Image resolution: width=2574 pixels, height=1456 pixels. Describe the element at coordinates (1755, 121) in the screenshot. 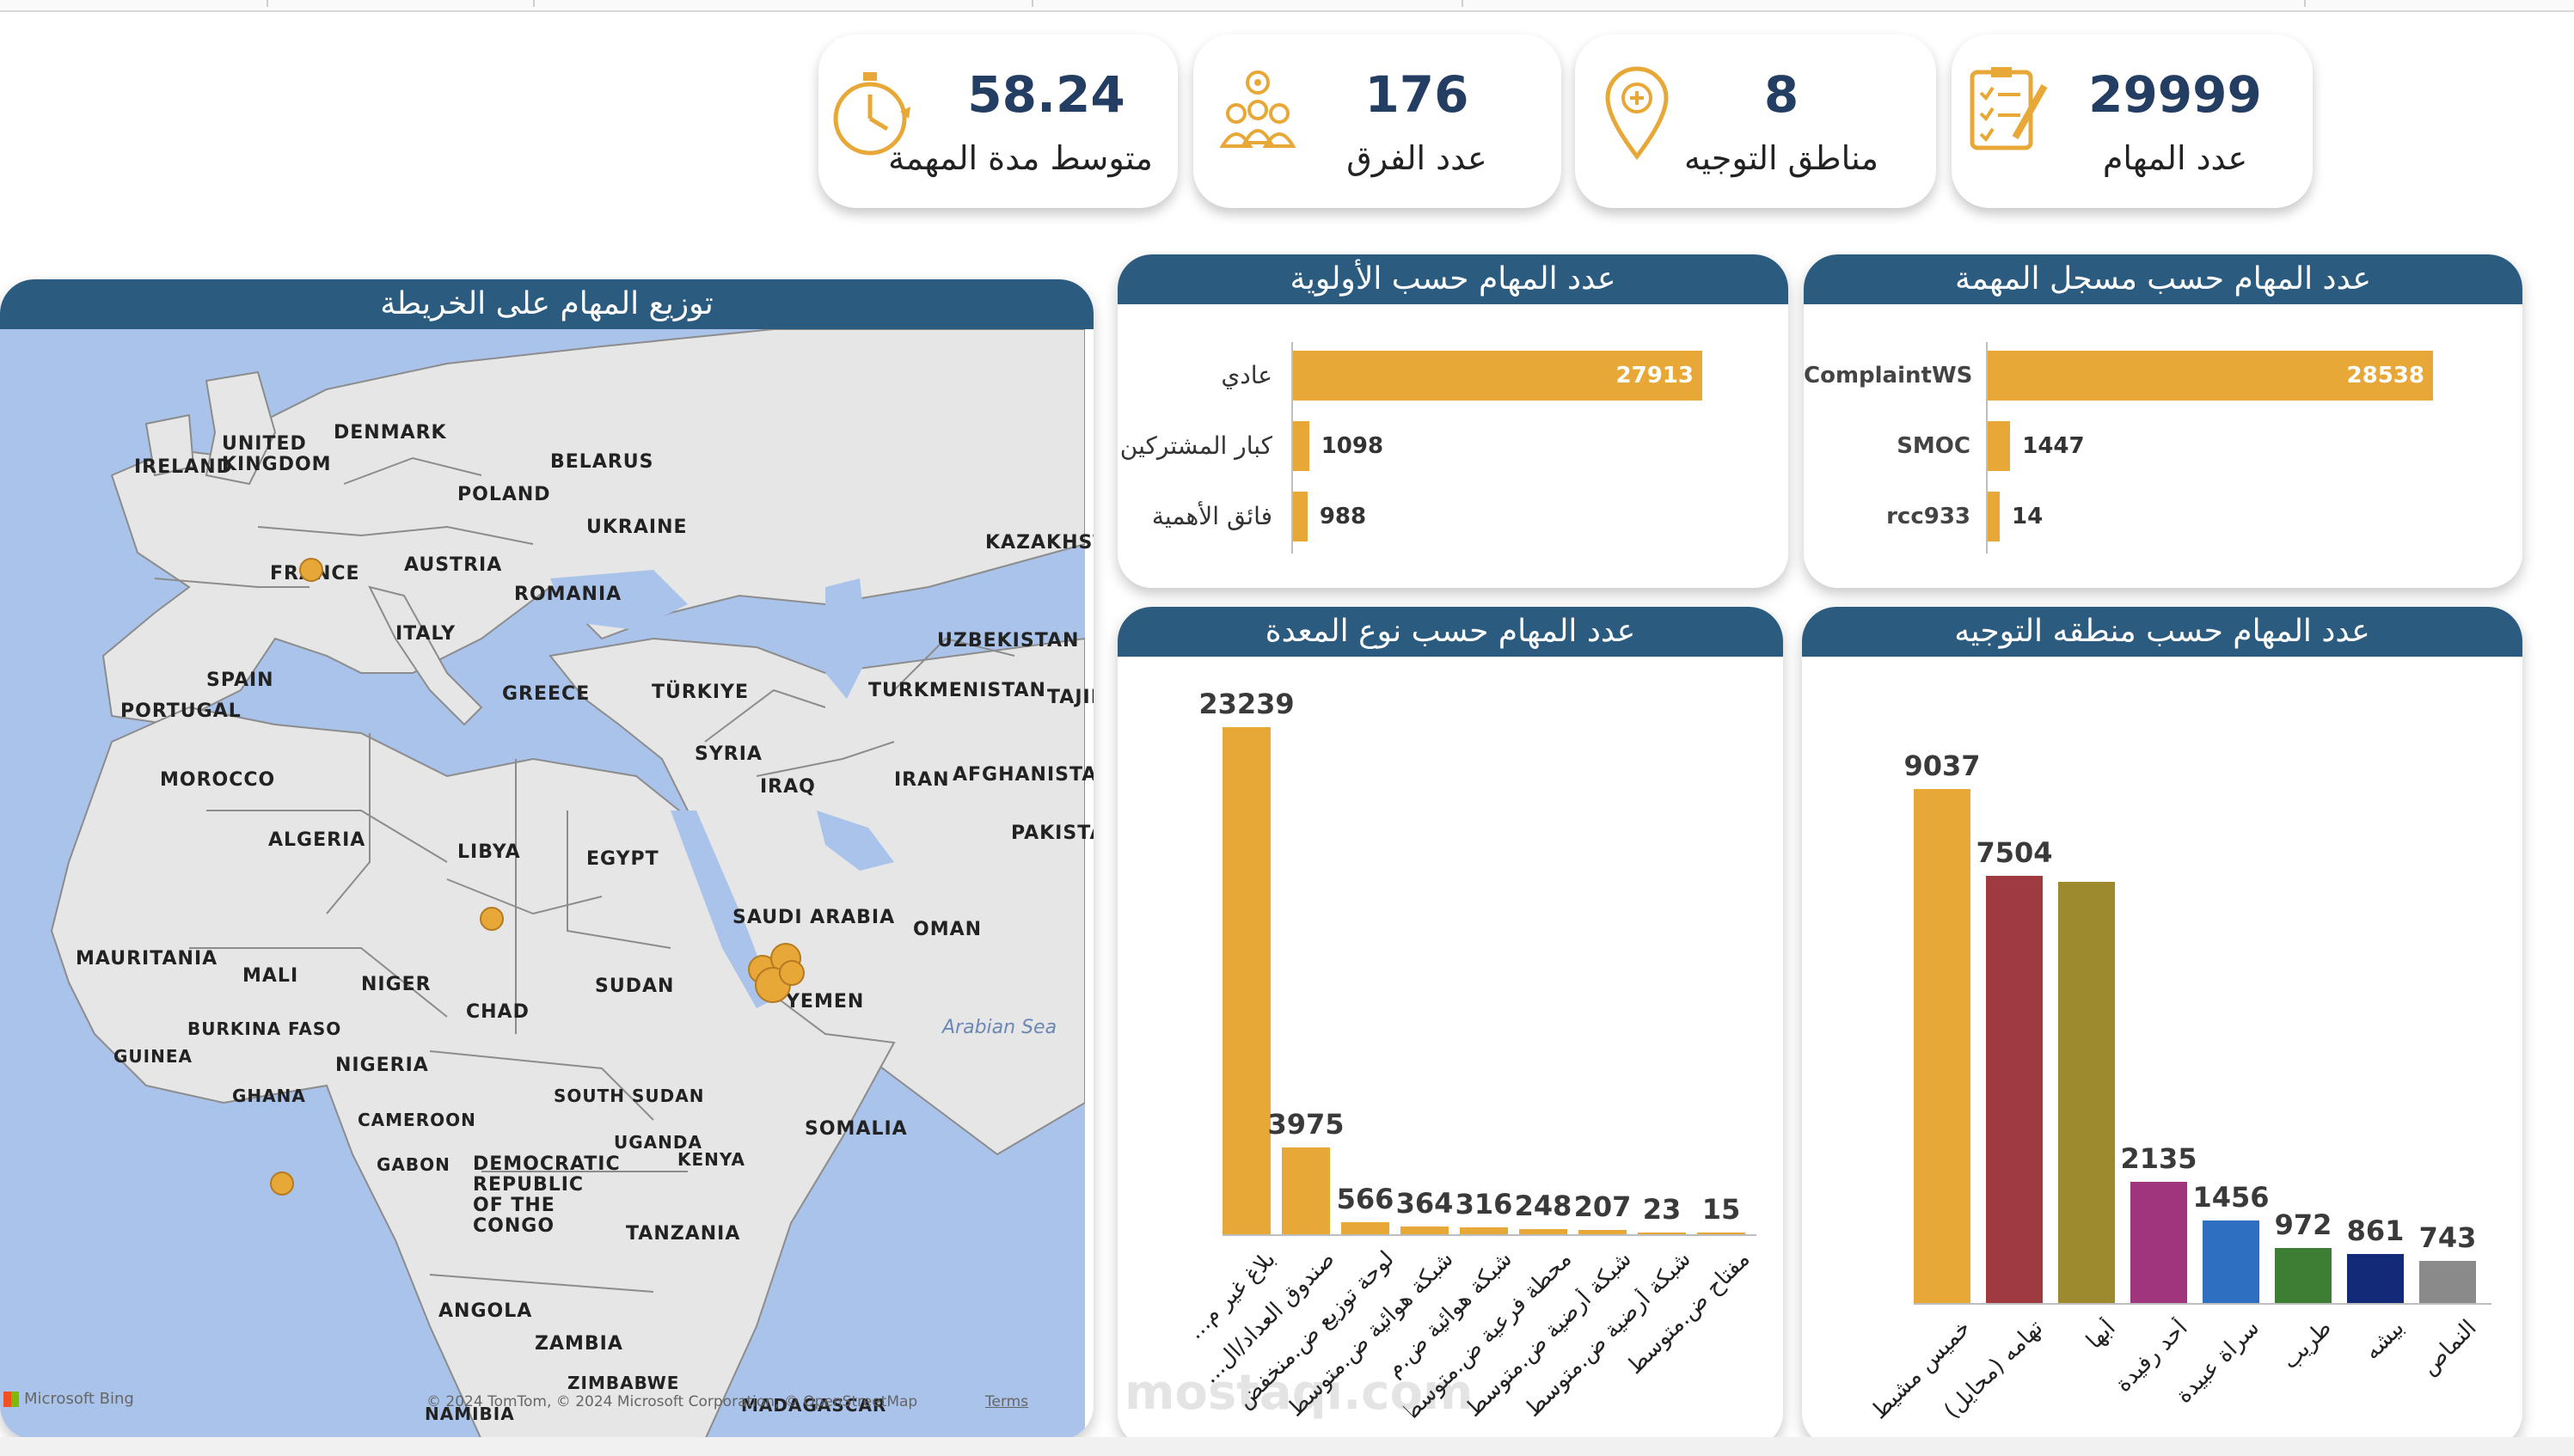

I see `kpi-card-routing-regions: 8 مناطق التوجيه` at that location.